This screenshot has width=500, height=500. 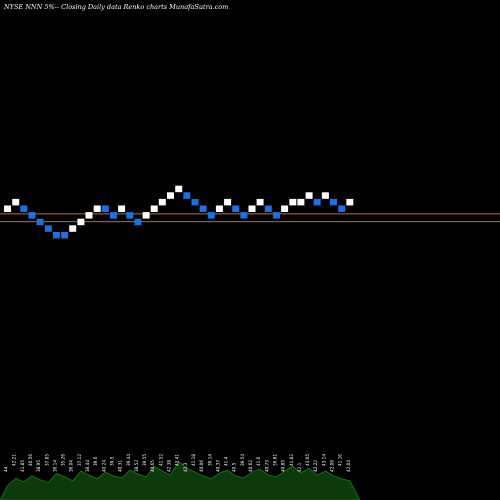 I want to click on volume-label: 40.06, so click(x=201, y=466).